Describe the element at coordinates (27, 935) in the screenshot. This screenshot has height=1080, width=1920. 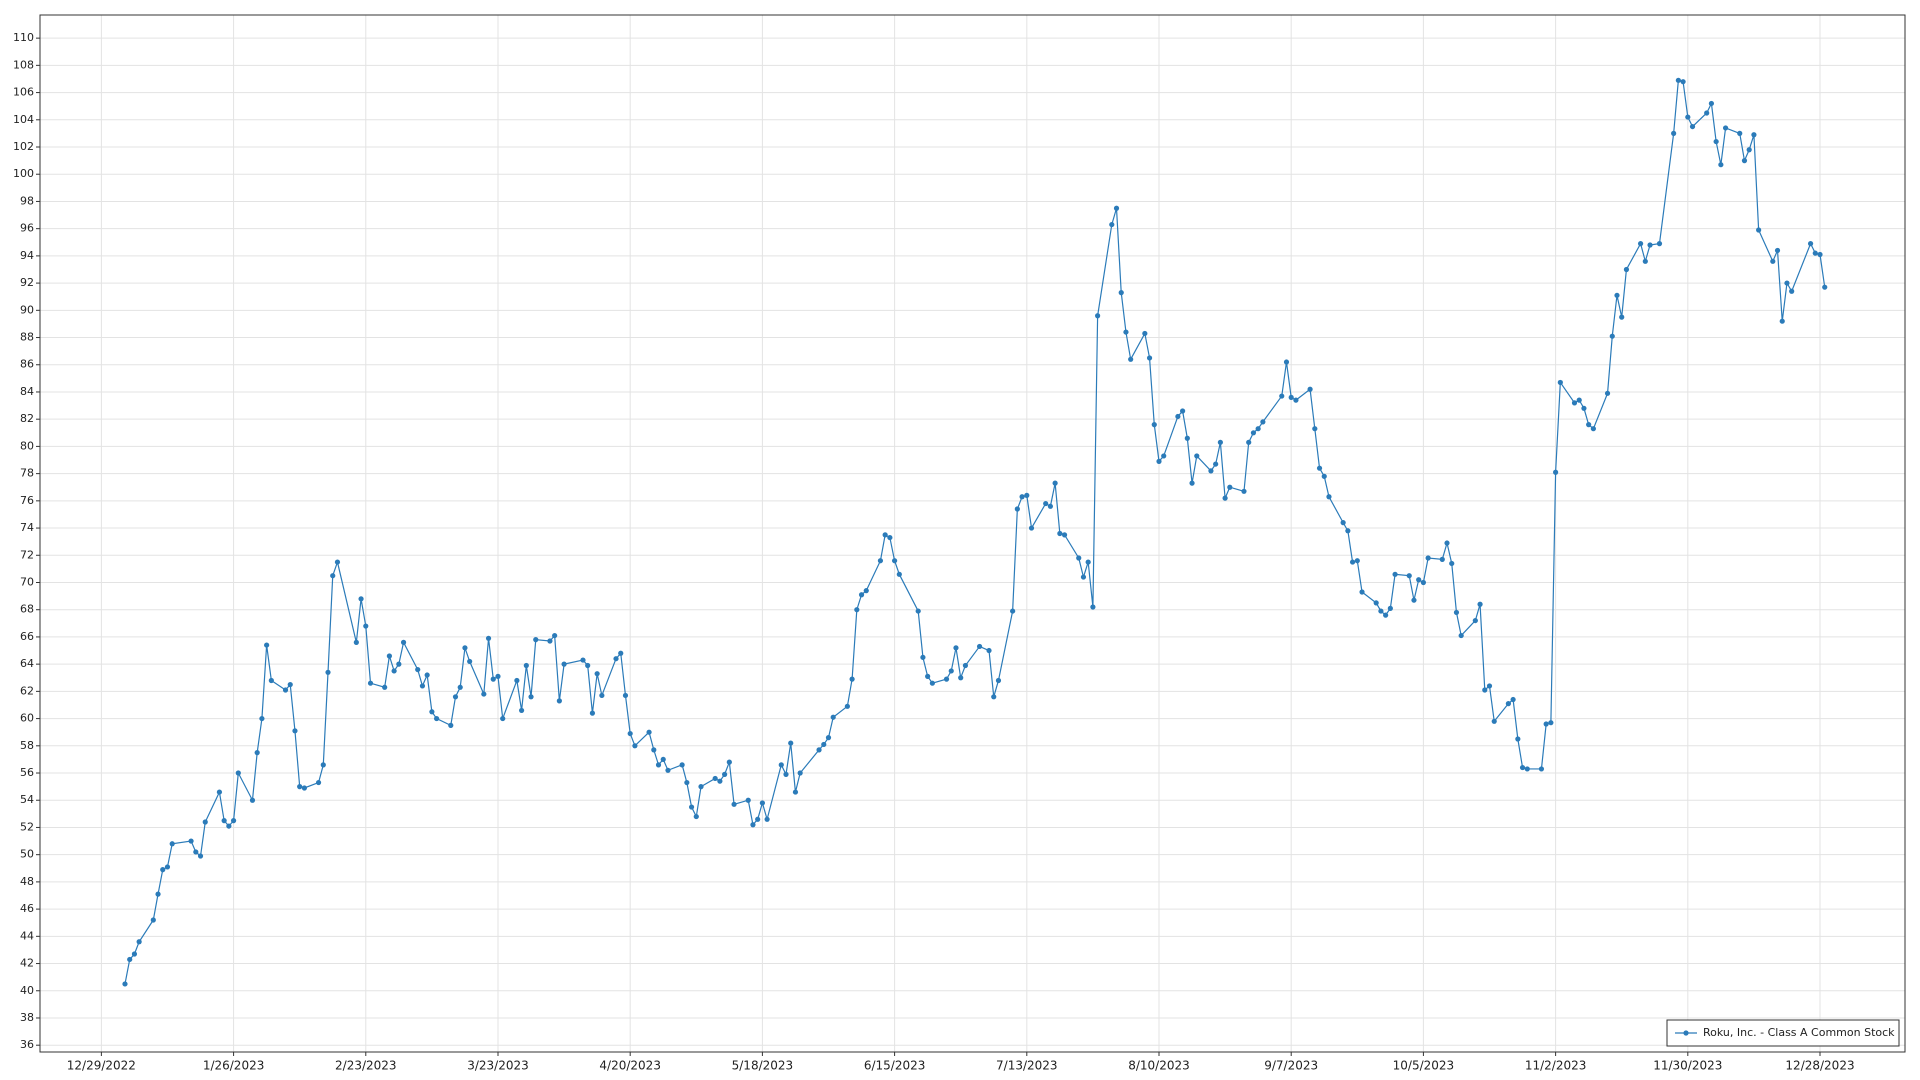
I see `y-tick-label: 44` at that location.